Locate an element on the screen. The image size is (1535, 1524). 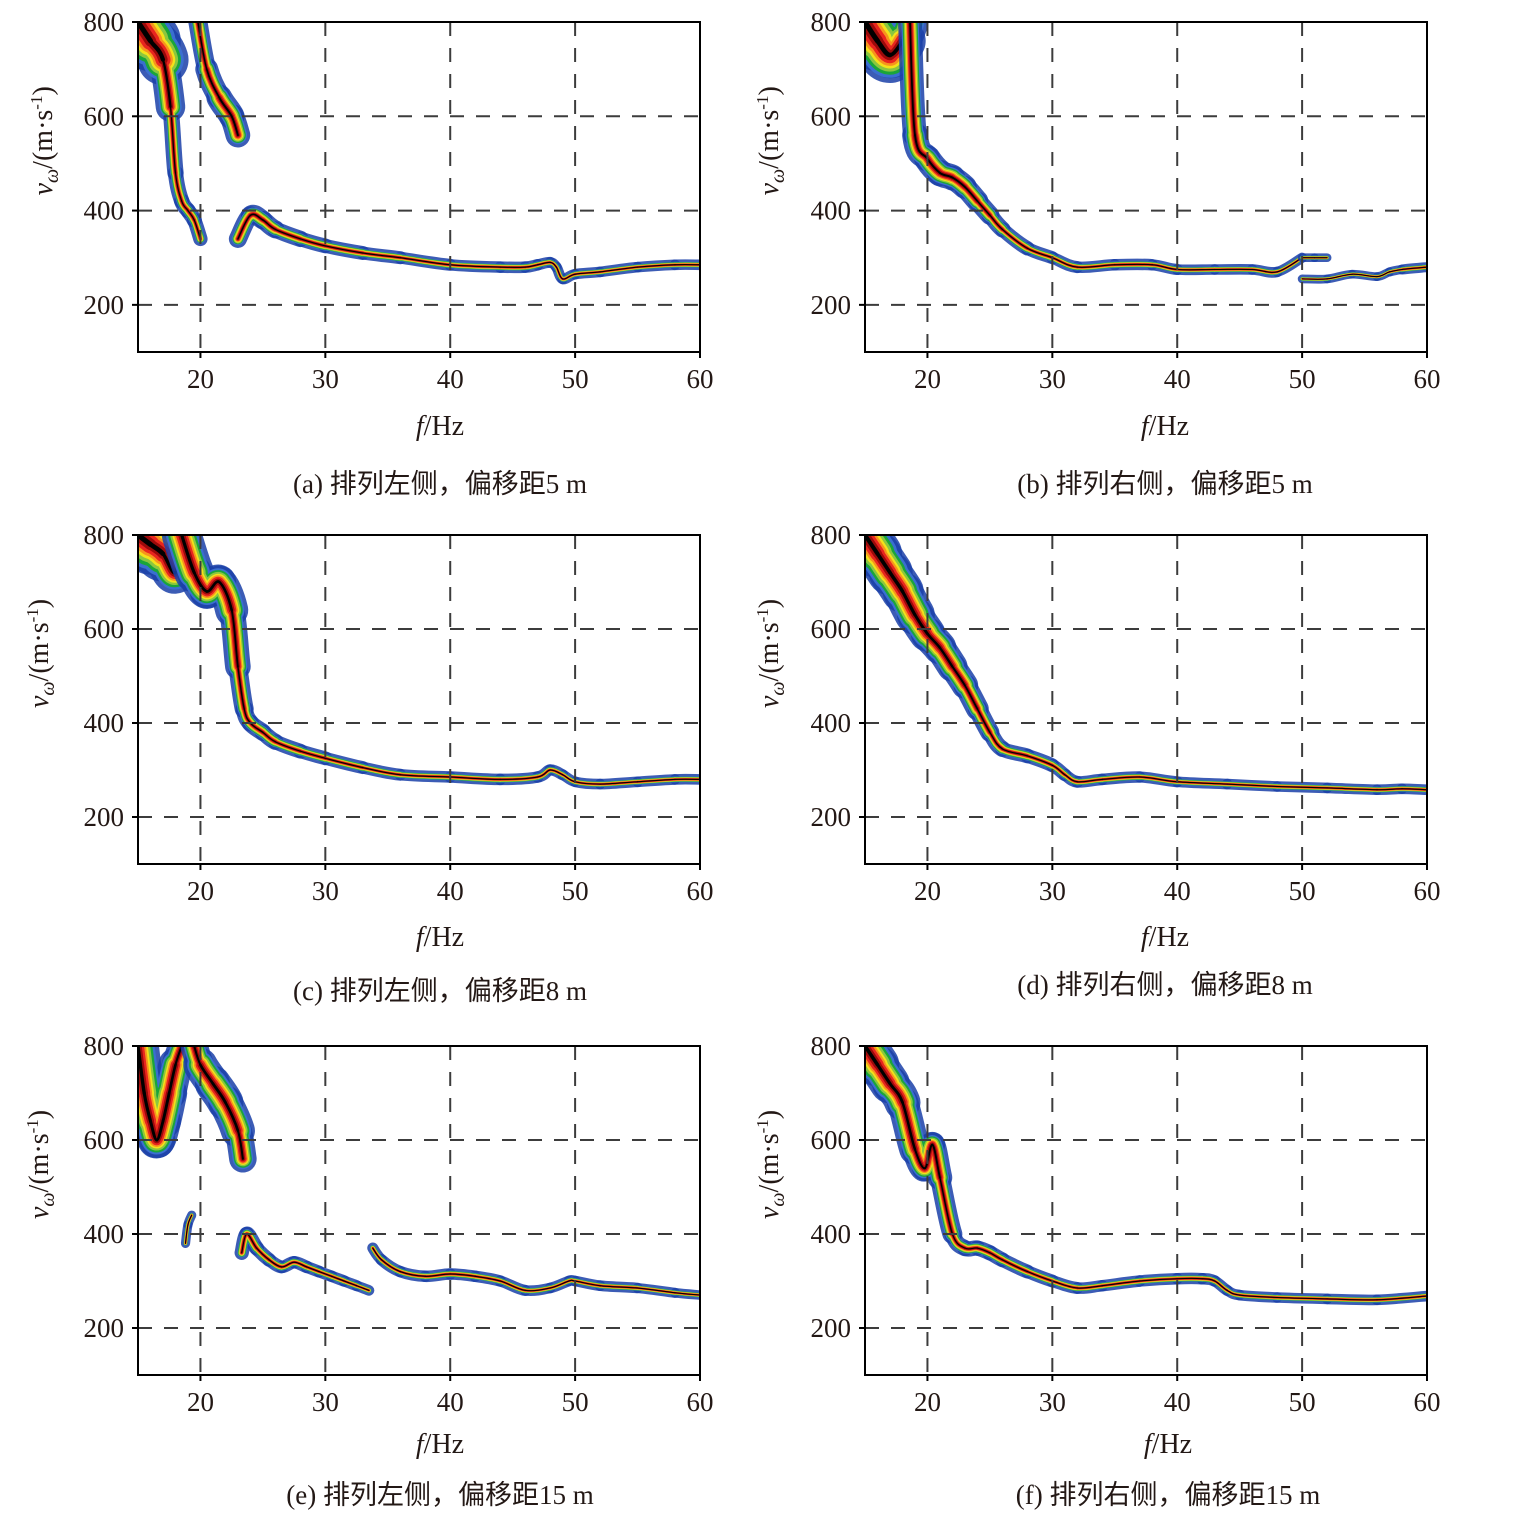
y-tick-label: 600 is located at coordinates (831, 116).